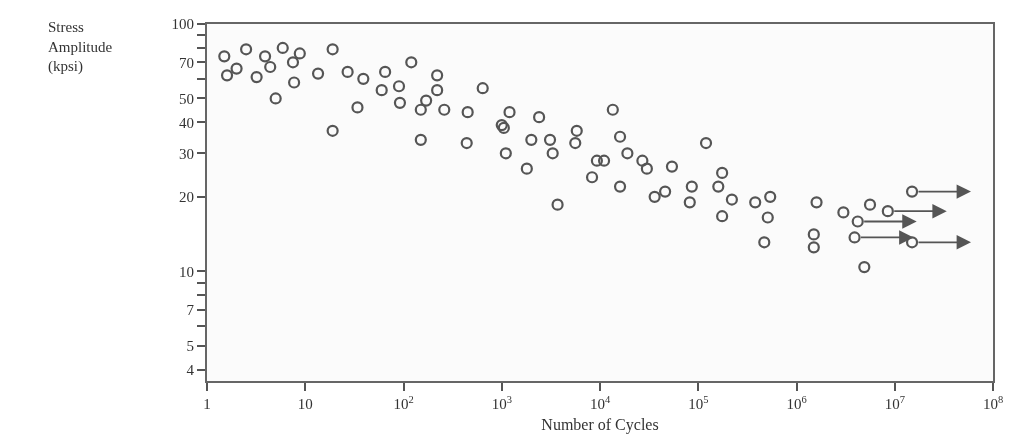 The width and height of the screenshot is (1016, 448). Describe the element at coordinates (190, 345) in the screenshot. I see `y-tick-label: 5` at that location.